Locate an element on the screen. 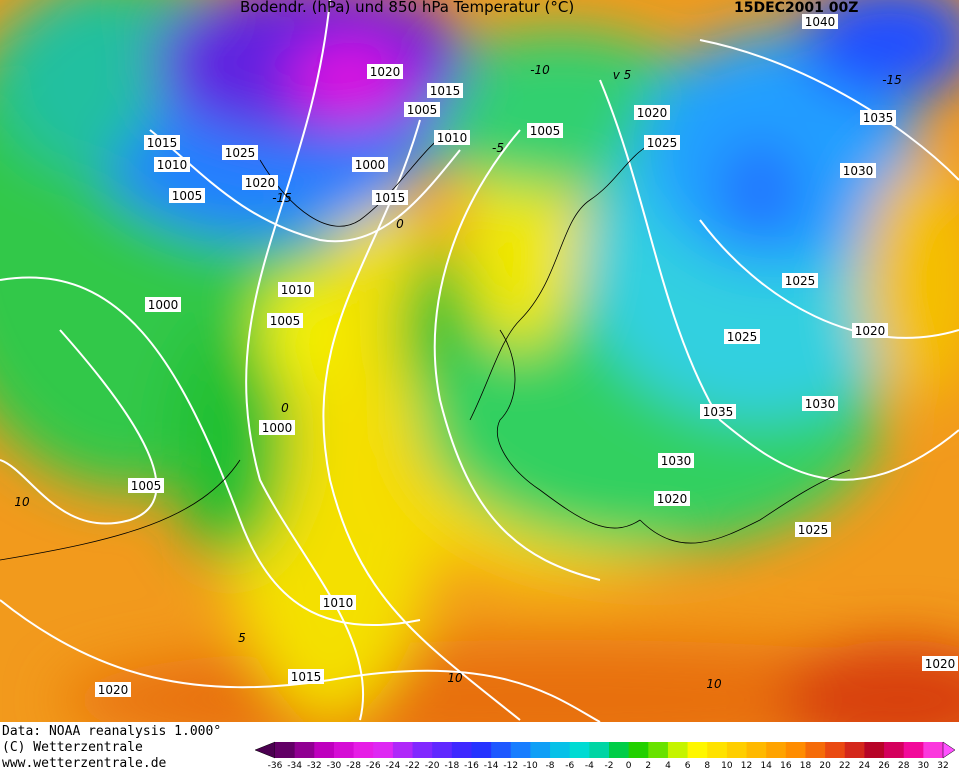 Image resolution: width=959 pixels, height=772 pixels. legend-tick-label: 2 is located at coordinates (648, 765).